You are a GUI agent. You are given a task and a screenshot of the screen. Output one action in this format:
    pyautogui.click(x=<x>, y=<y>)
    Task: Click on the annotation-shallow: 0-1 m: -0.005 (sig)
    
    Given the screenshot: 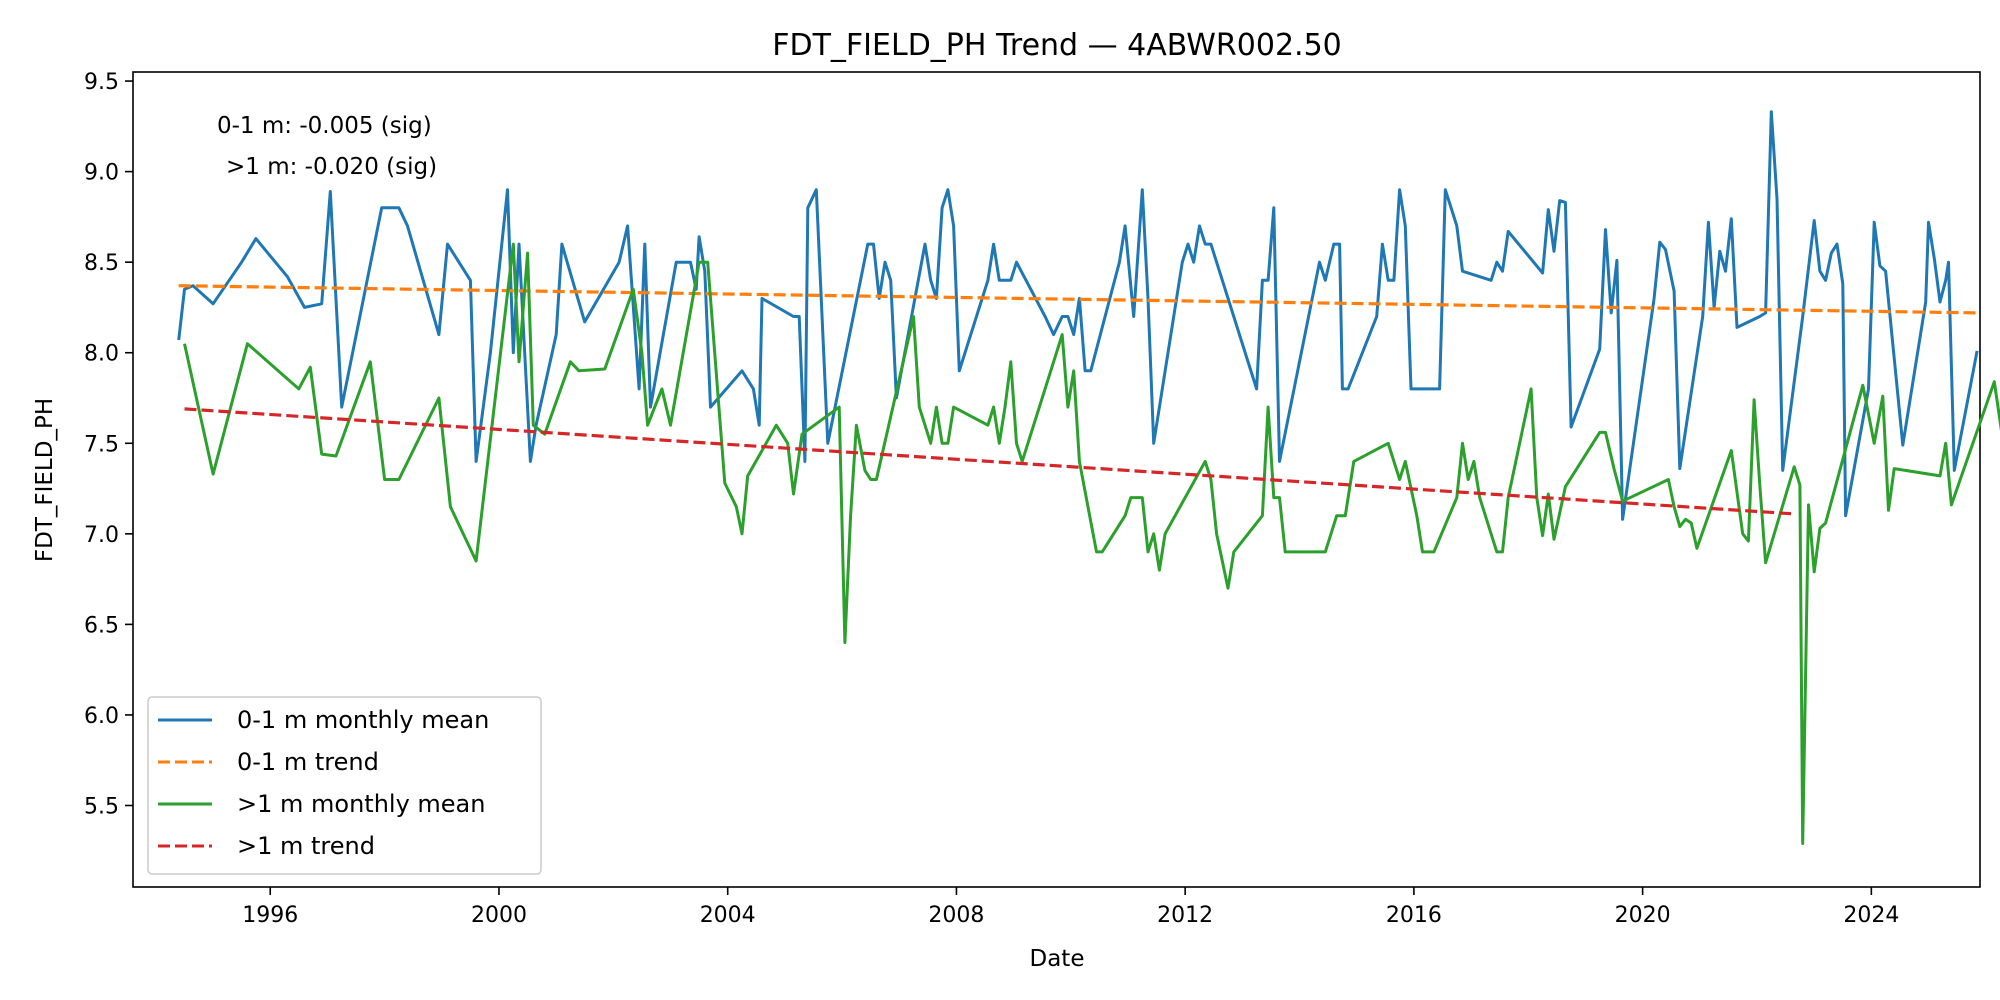 What is the action you would take?
    pyautogui.click(x=324, y=126)
    